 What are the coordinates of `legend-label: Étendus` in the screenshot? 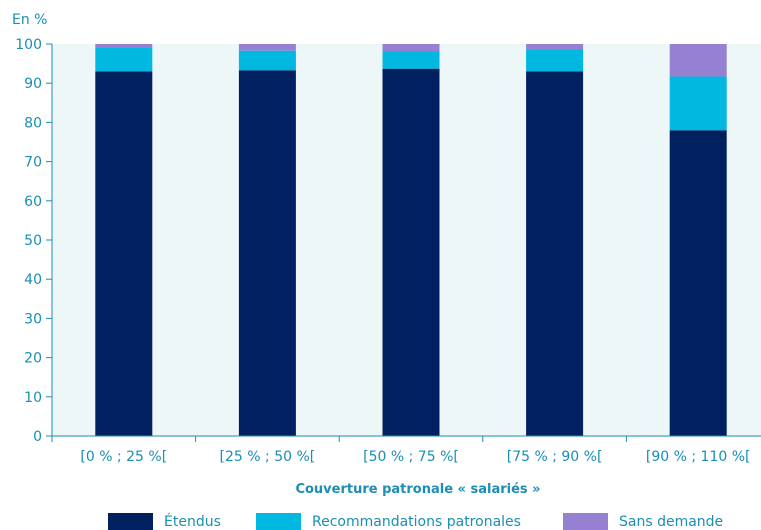 It's located at (192, 521).